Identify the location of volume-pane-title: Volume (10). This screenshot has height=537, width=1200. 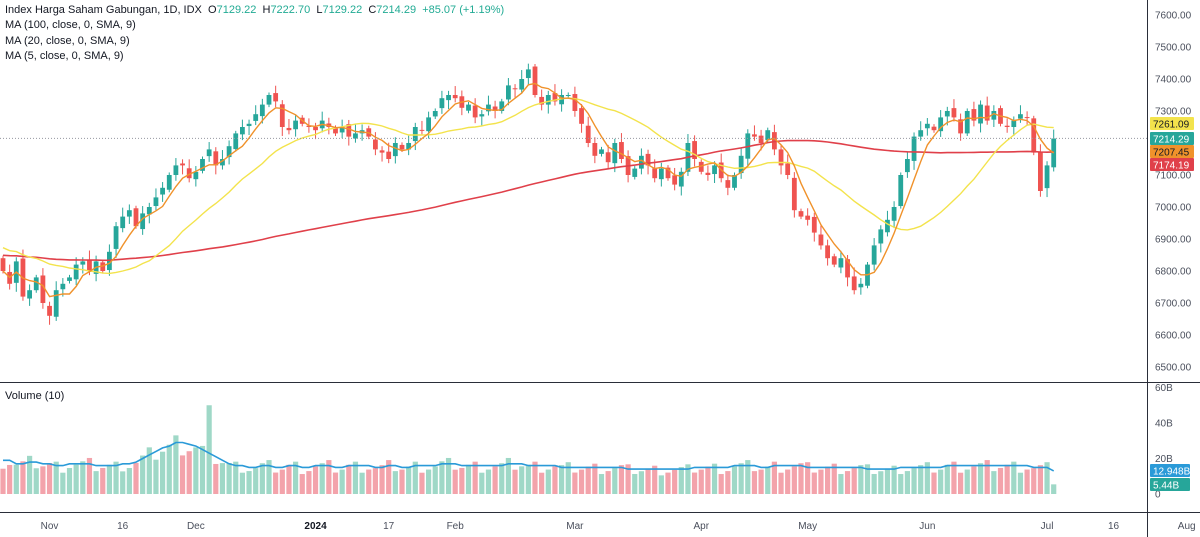
(35, 396).